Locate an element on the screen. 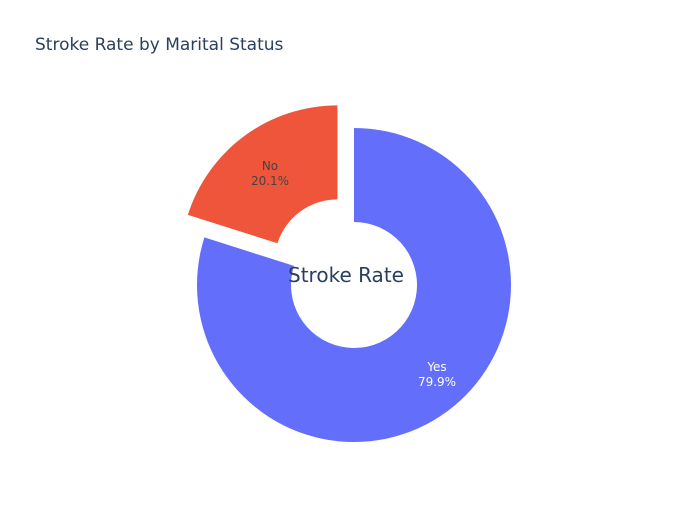 This screenshot has width=689, height=530. slice-label-yes: Yes is located at coordinates (436, 367).